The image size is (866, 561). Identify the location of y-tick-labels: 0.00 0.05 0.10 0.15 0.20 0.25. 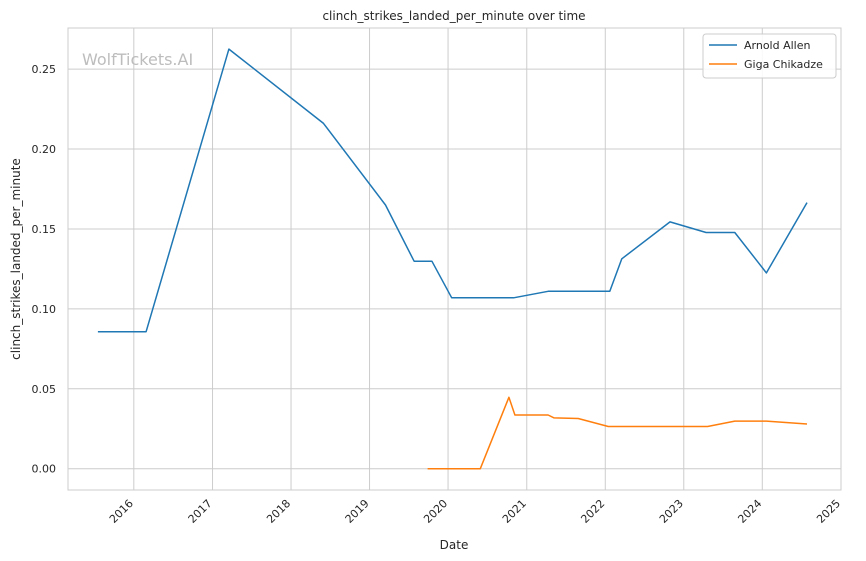
(44, 269).